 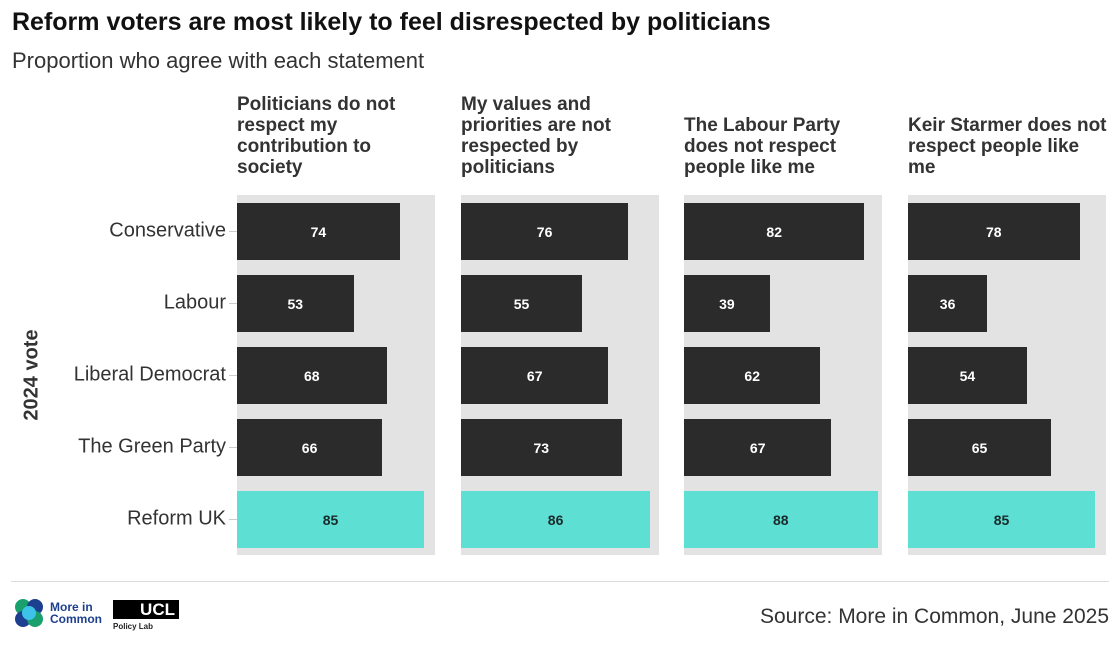 I want to click on data-label: 86, so click(x=555, y=519).